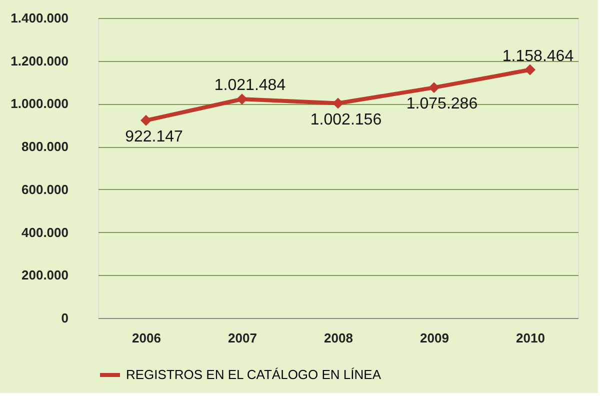 This screenshot has height=410, width=600. What do you see at coordinates (250, 85) in the screenshot?
I see `data-label: 1.021.484` at bounding box center [250, 85].